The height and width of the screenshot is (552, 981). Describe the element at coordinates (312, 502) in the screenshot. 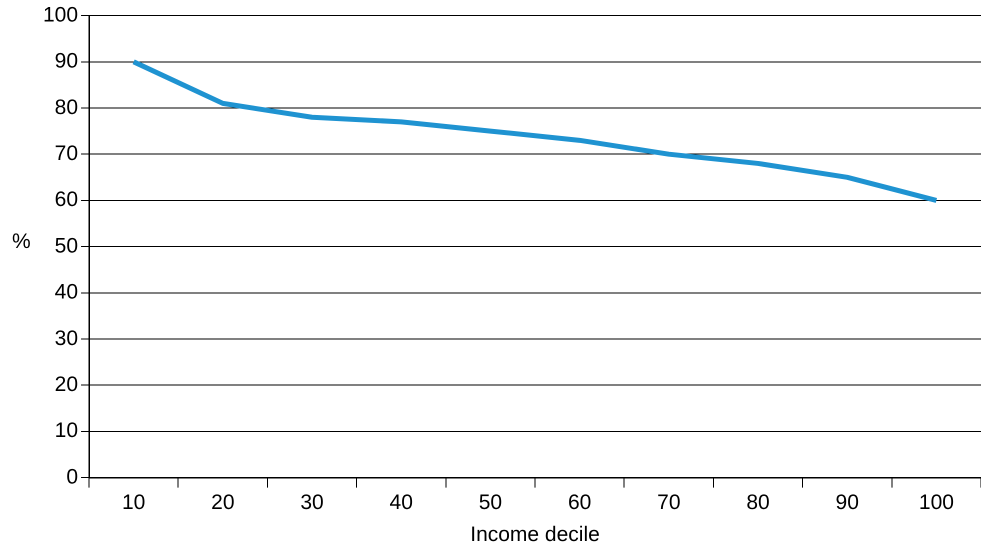

I see `x-tick-label: 30` at that location.